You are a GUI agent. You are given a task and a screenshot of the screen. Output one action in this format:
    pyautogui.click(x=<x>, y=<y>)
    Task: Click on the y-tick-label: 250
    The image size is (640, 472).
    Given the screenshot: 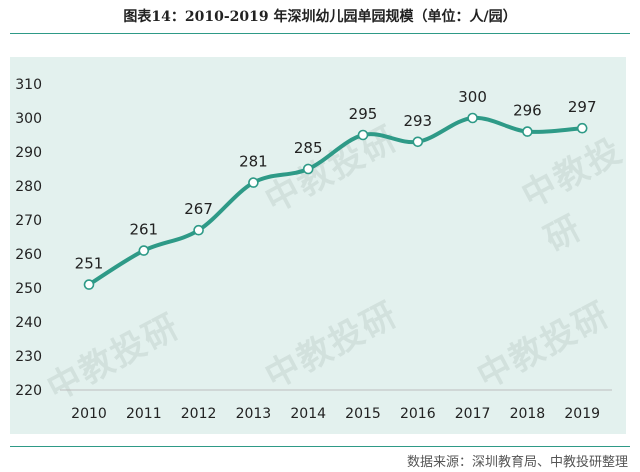 What is the action you would take?
    pyautogui.click(x=28, y=289)
    